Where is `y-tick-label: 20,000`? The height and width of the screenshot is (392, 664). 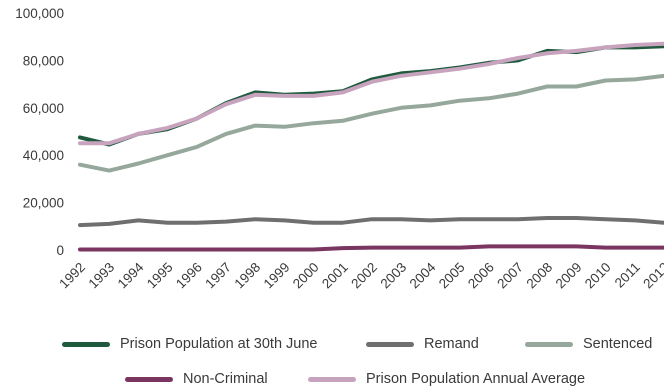
y-tick-label: 20,000 is located at coordinates (43, 203).